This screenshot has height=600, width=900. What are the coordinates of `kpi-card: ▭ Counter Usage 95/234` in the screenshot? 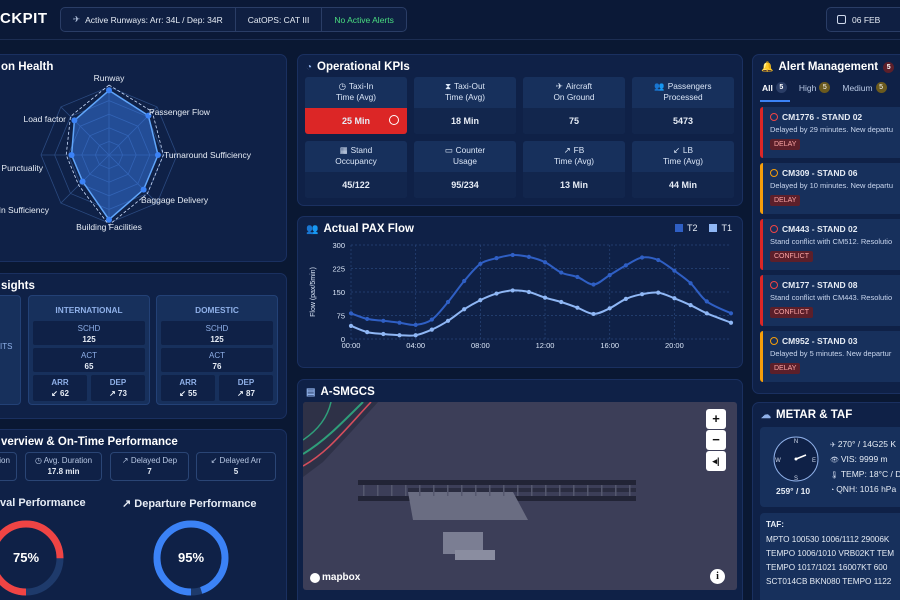 It's located at (465, 169).